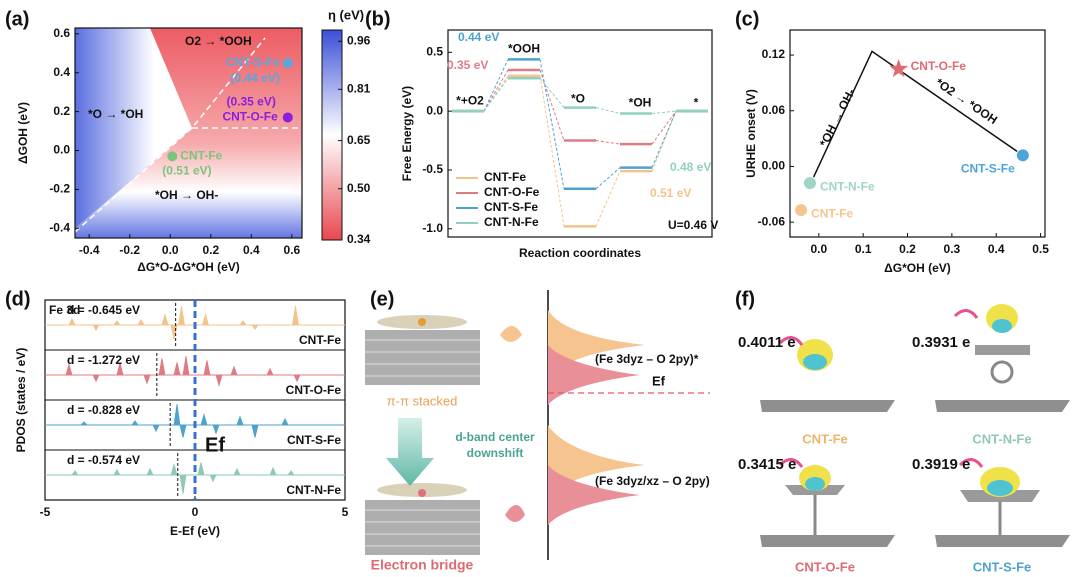  Describe the element at coordinates (422, 565) in the screenshot. I see `e-bottom-label: Electron bridge` at that location.